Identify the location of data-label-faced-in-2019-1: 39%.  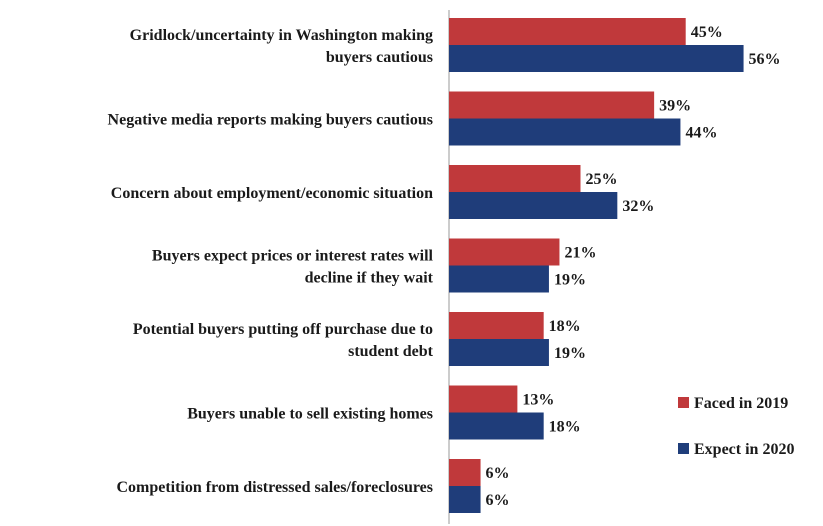
(675, 106).